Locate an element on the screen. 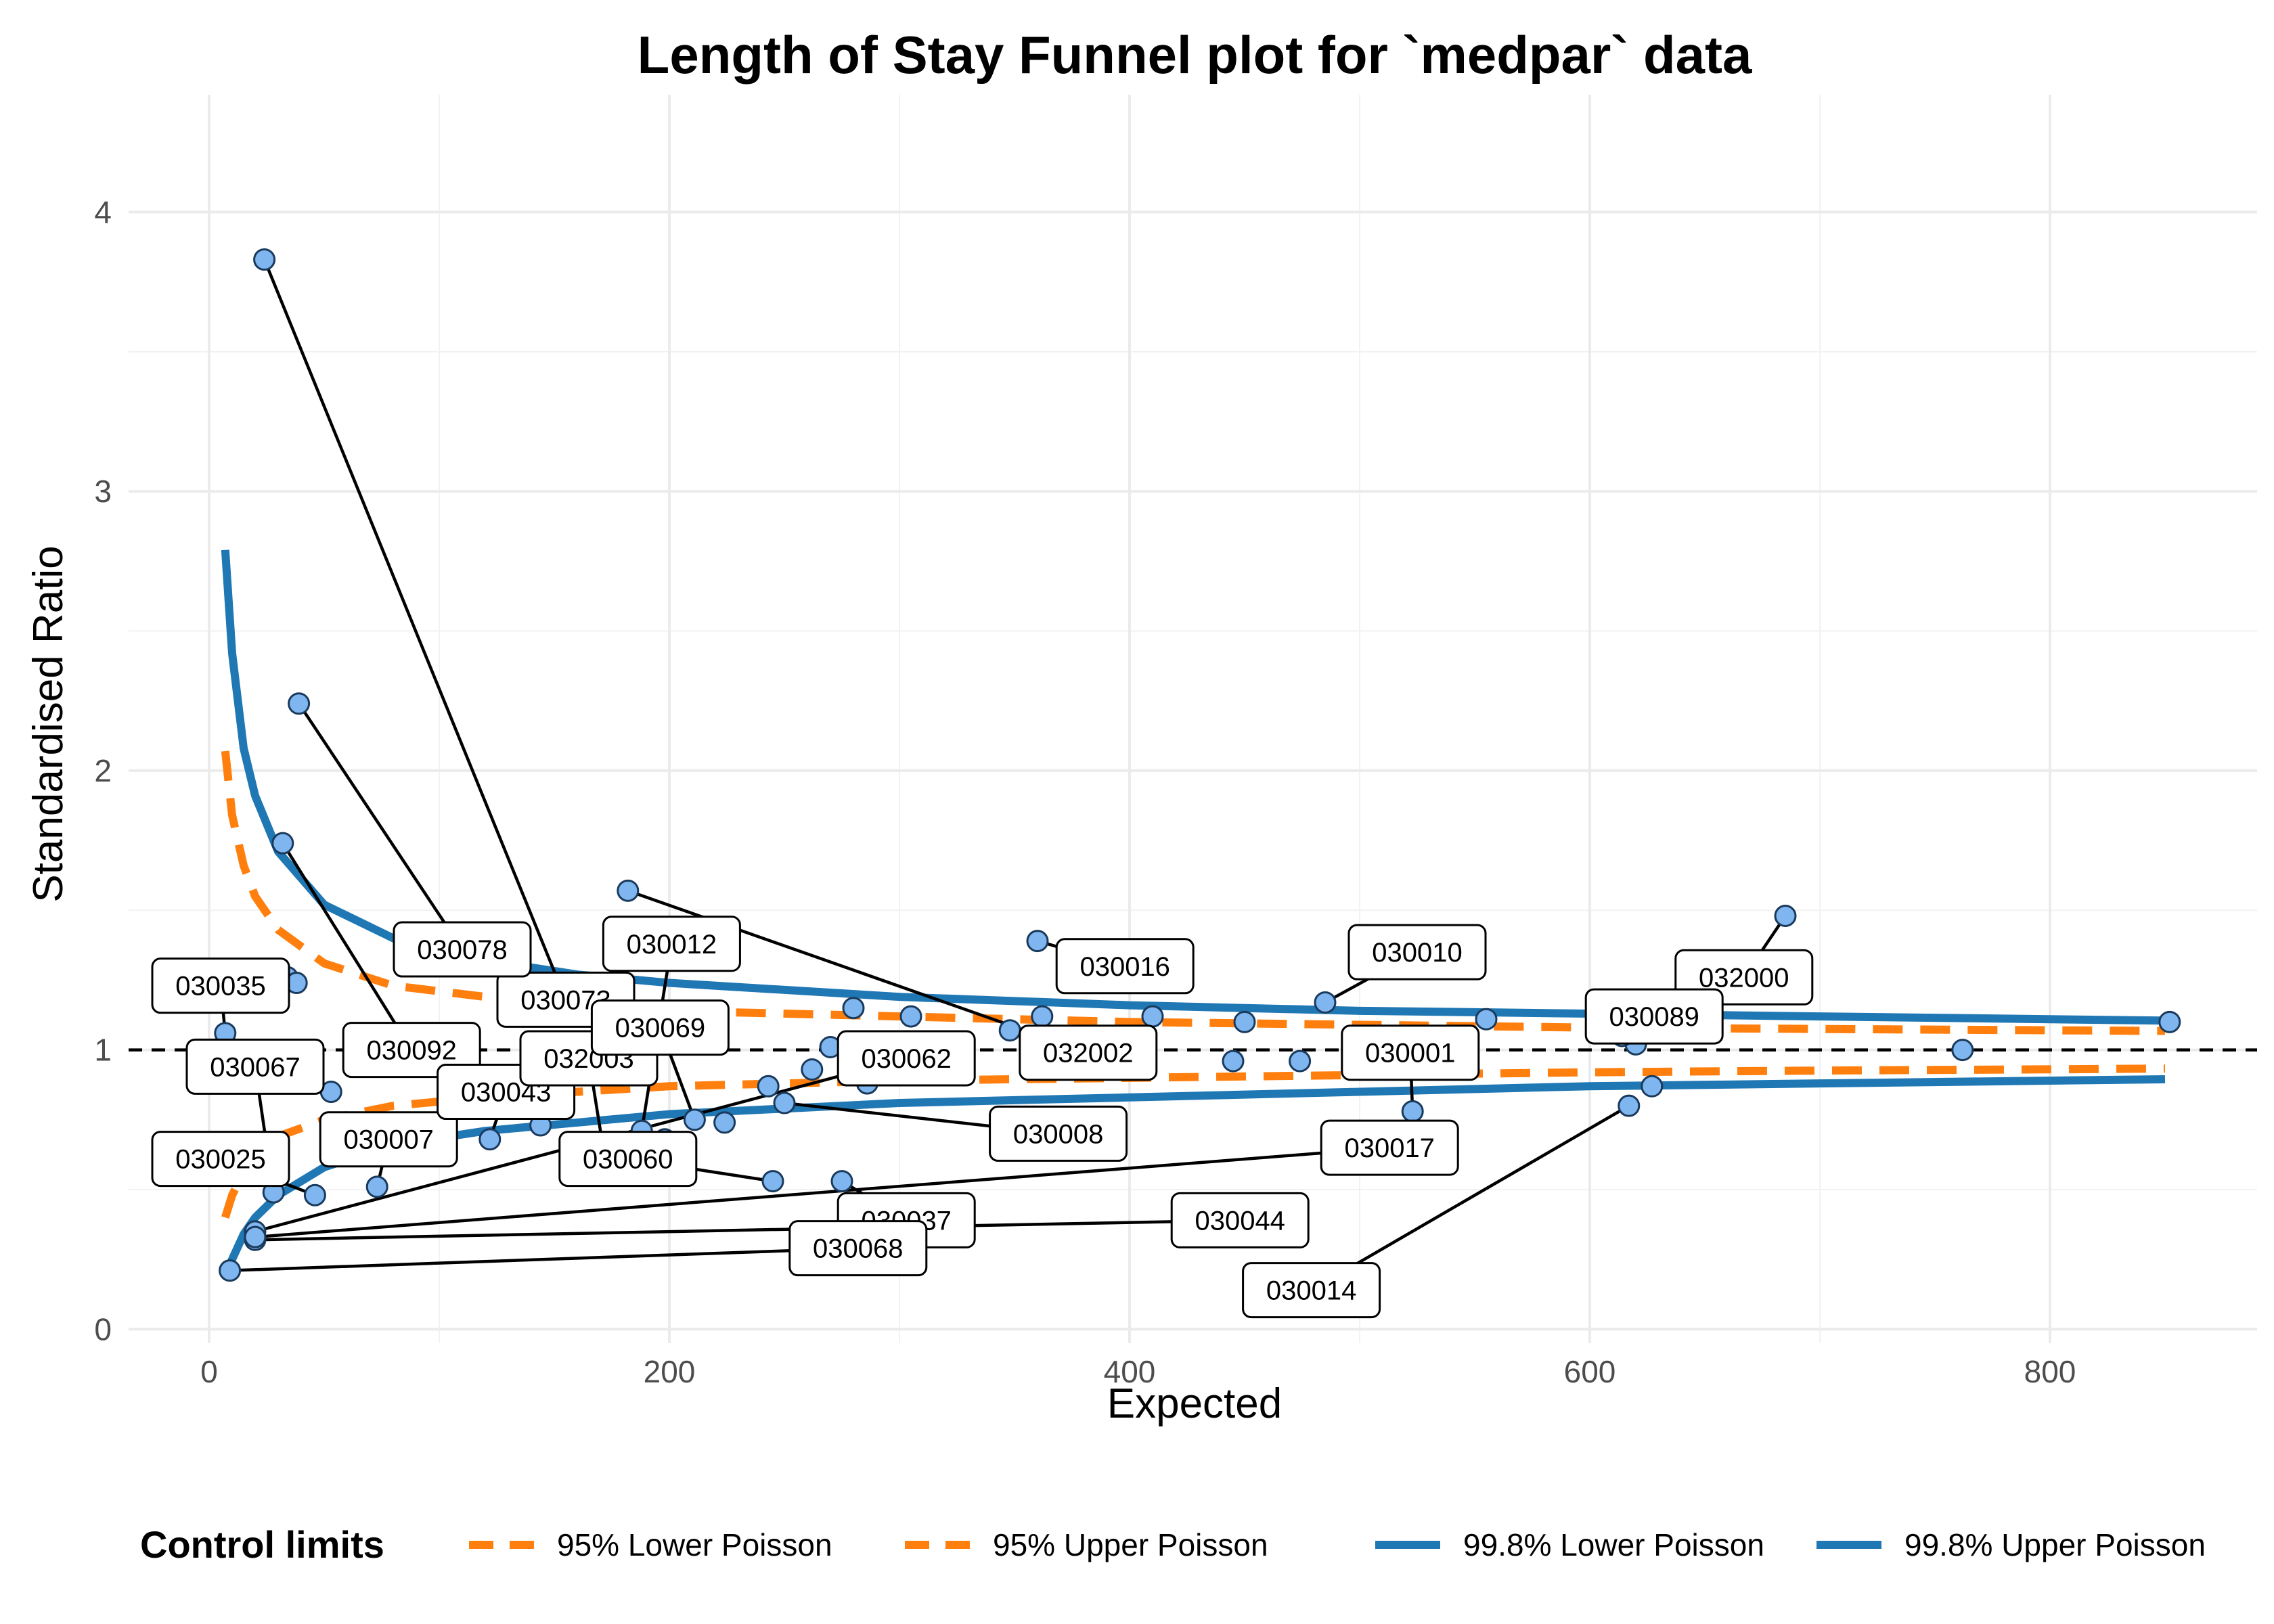  point-label-030069: 030069 is located at coordinates (660, 1027).